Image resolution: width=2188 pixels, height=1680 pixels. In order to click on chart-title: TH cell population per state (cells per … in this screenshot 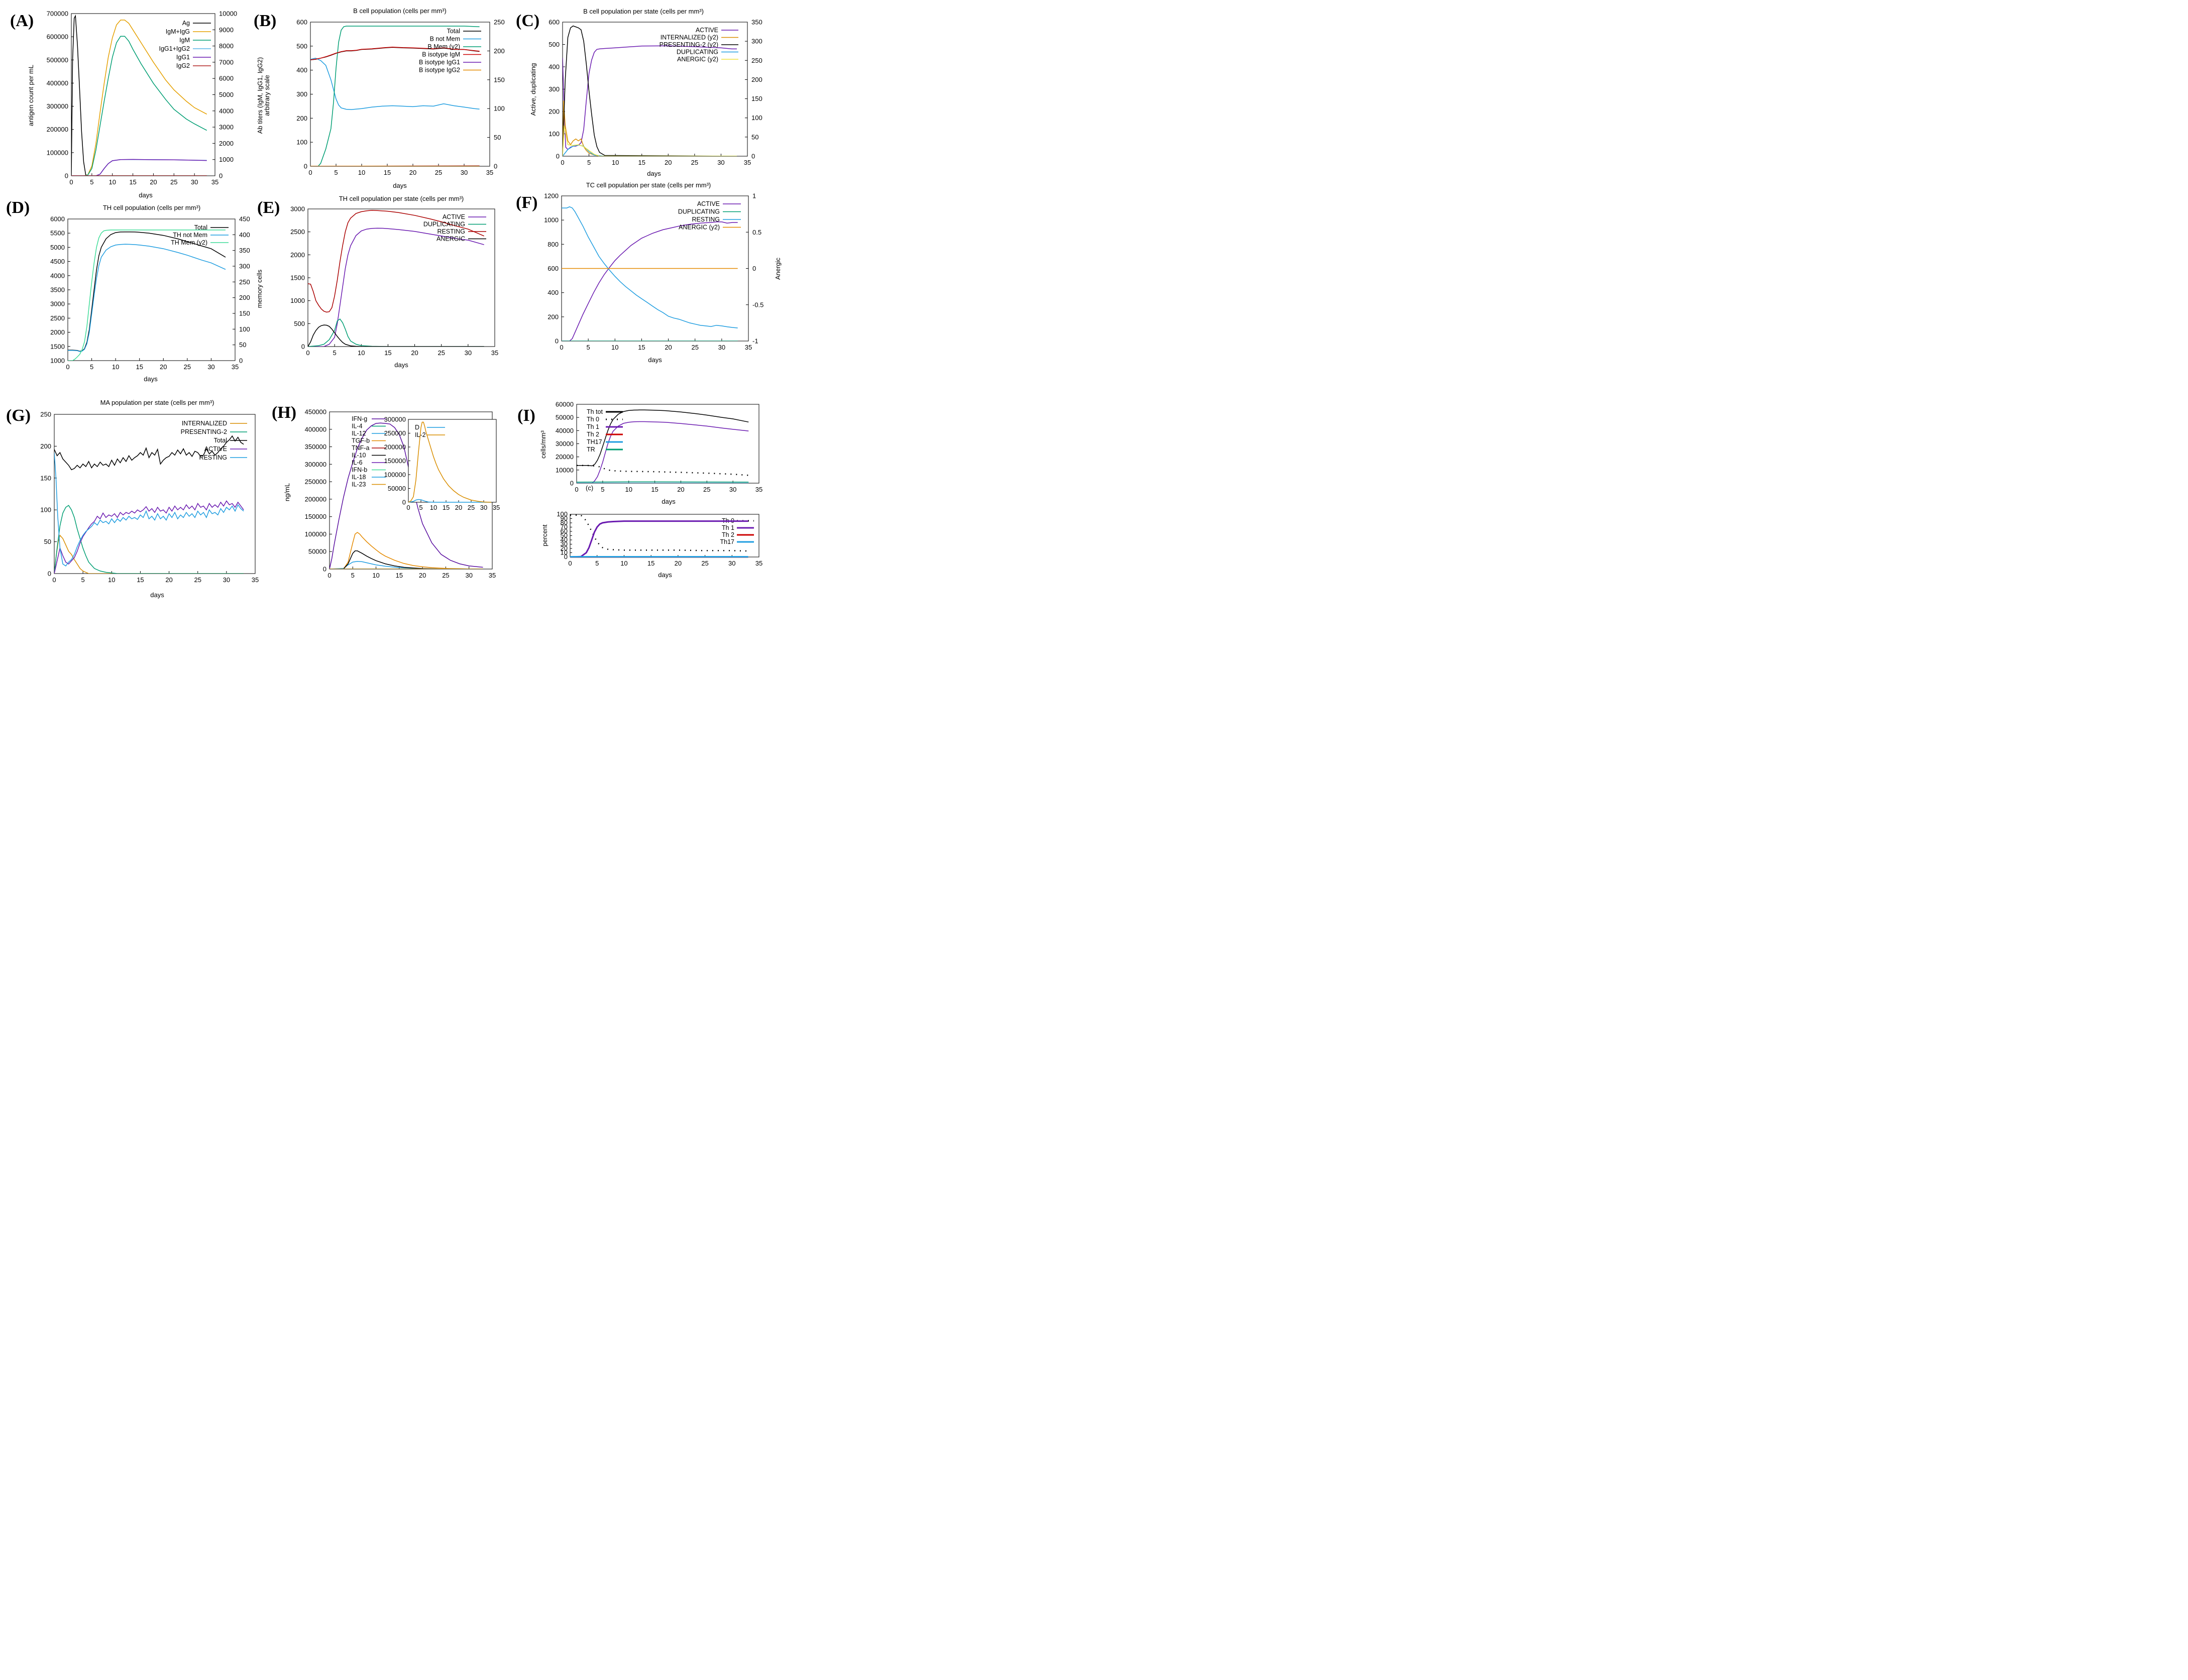, I will do `click(402, 198)`.